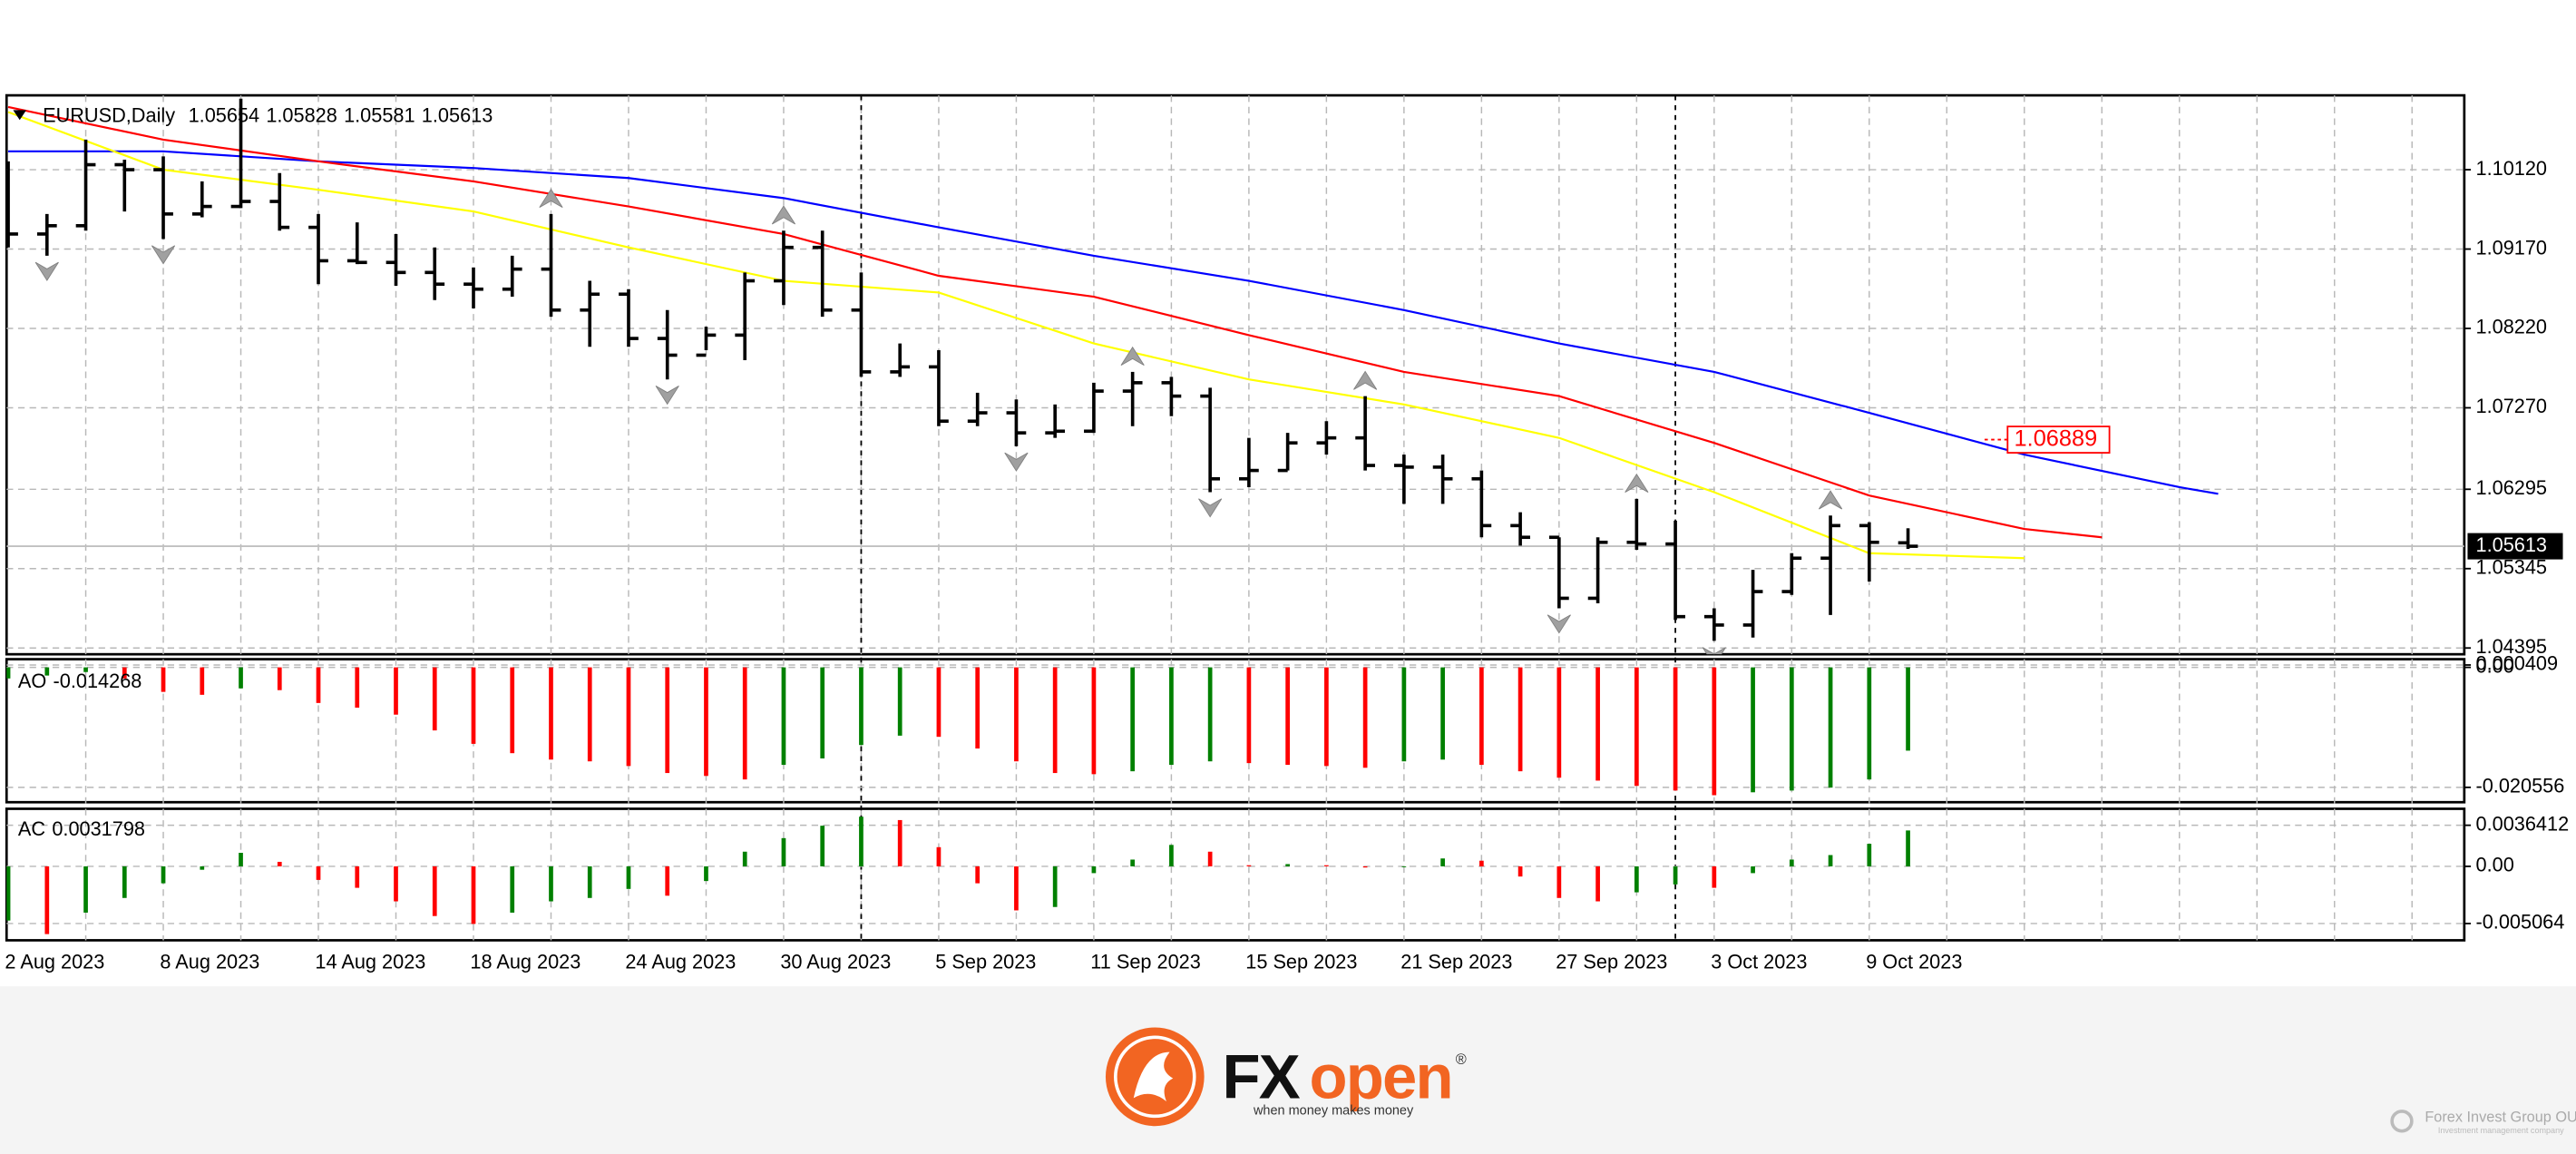 The image size is (2576, 1154). Describe the element at coordinates (2520, 922) in the screenshot. I see `y-tick-label: -0.005064` at that location.